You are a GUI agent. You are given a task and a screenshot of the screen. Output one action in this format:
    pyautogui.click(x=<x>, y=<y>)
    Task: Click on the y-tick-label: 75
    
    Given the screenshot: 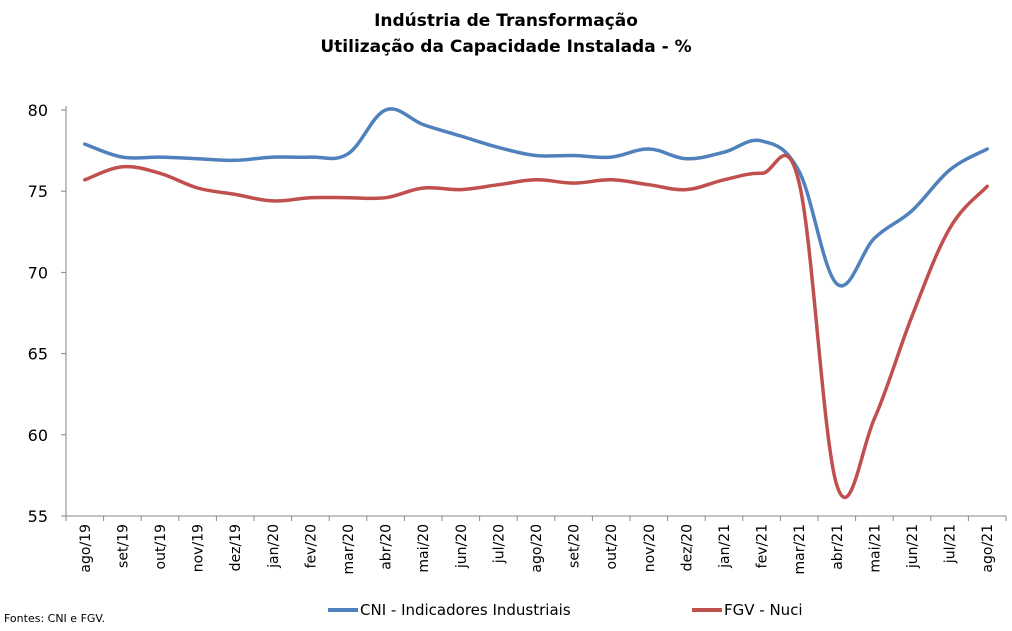 What is the action you would take?
    pyautogui.click(x=38, y=191)
    